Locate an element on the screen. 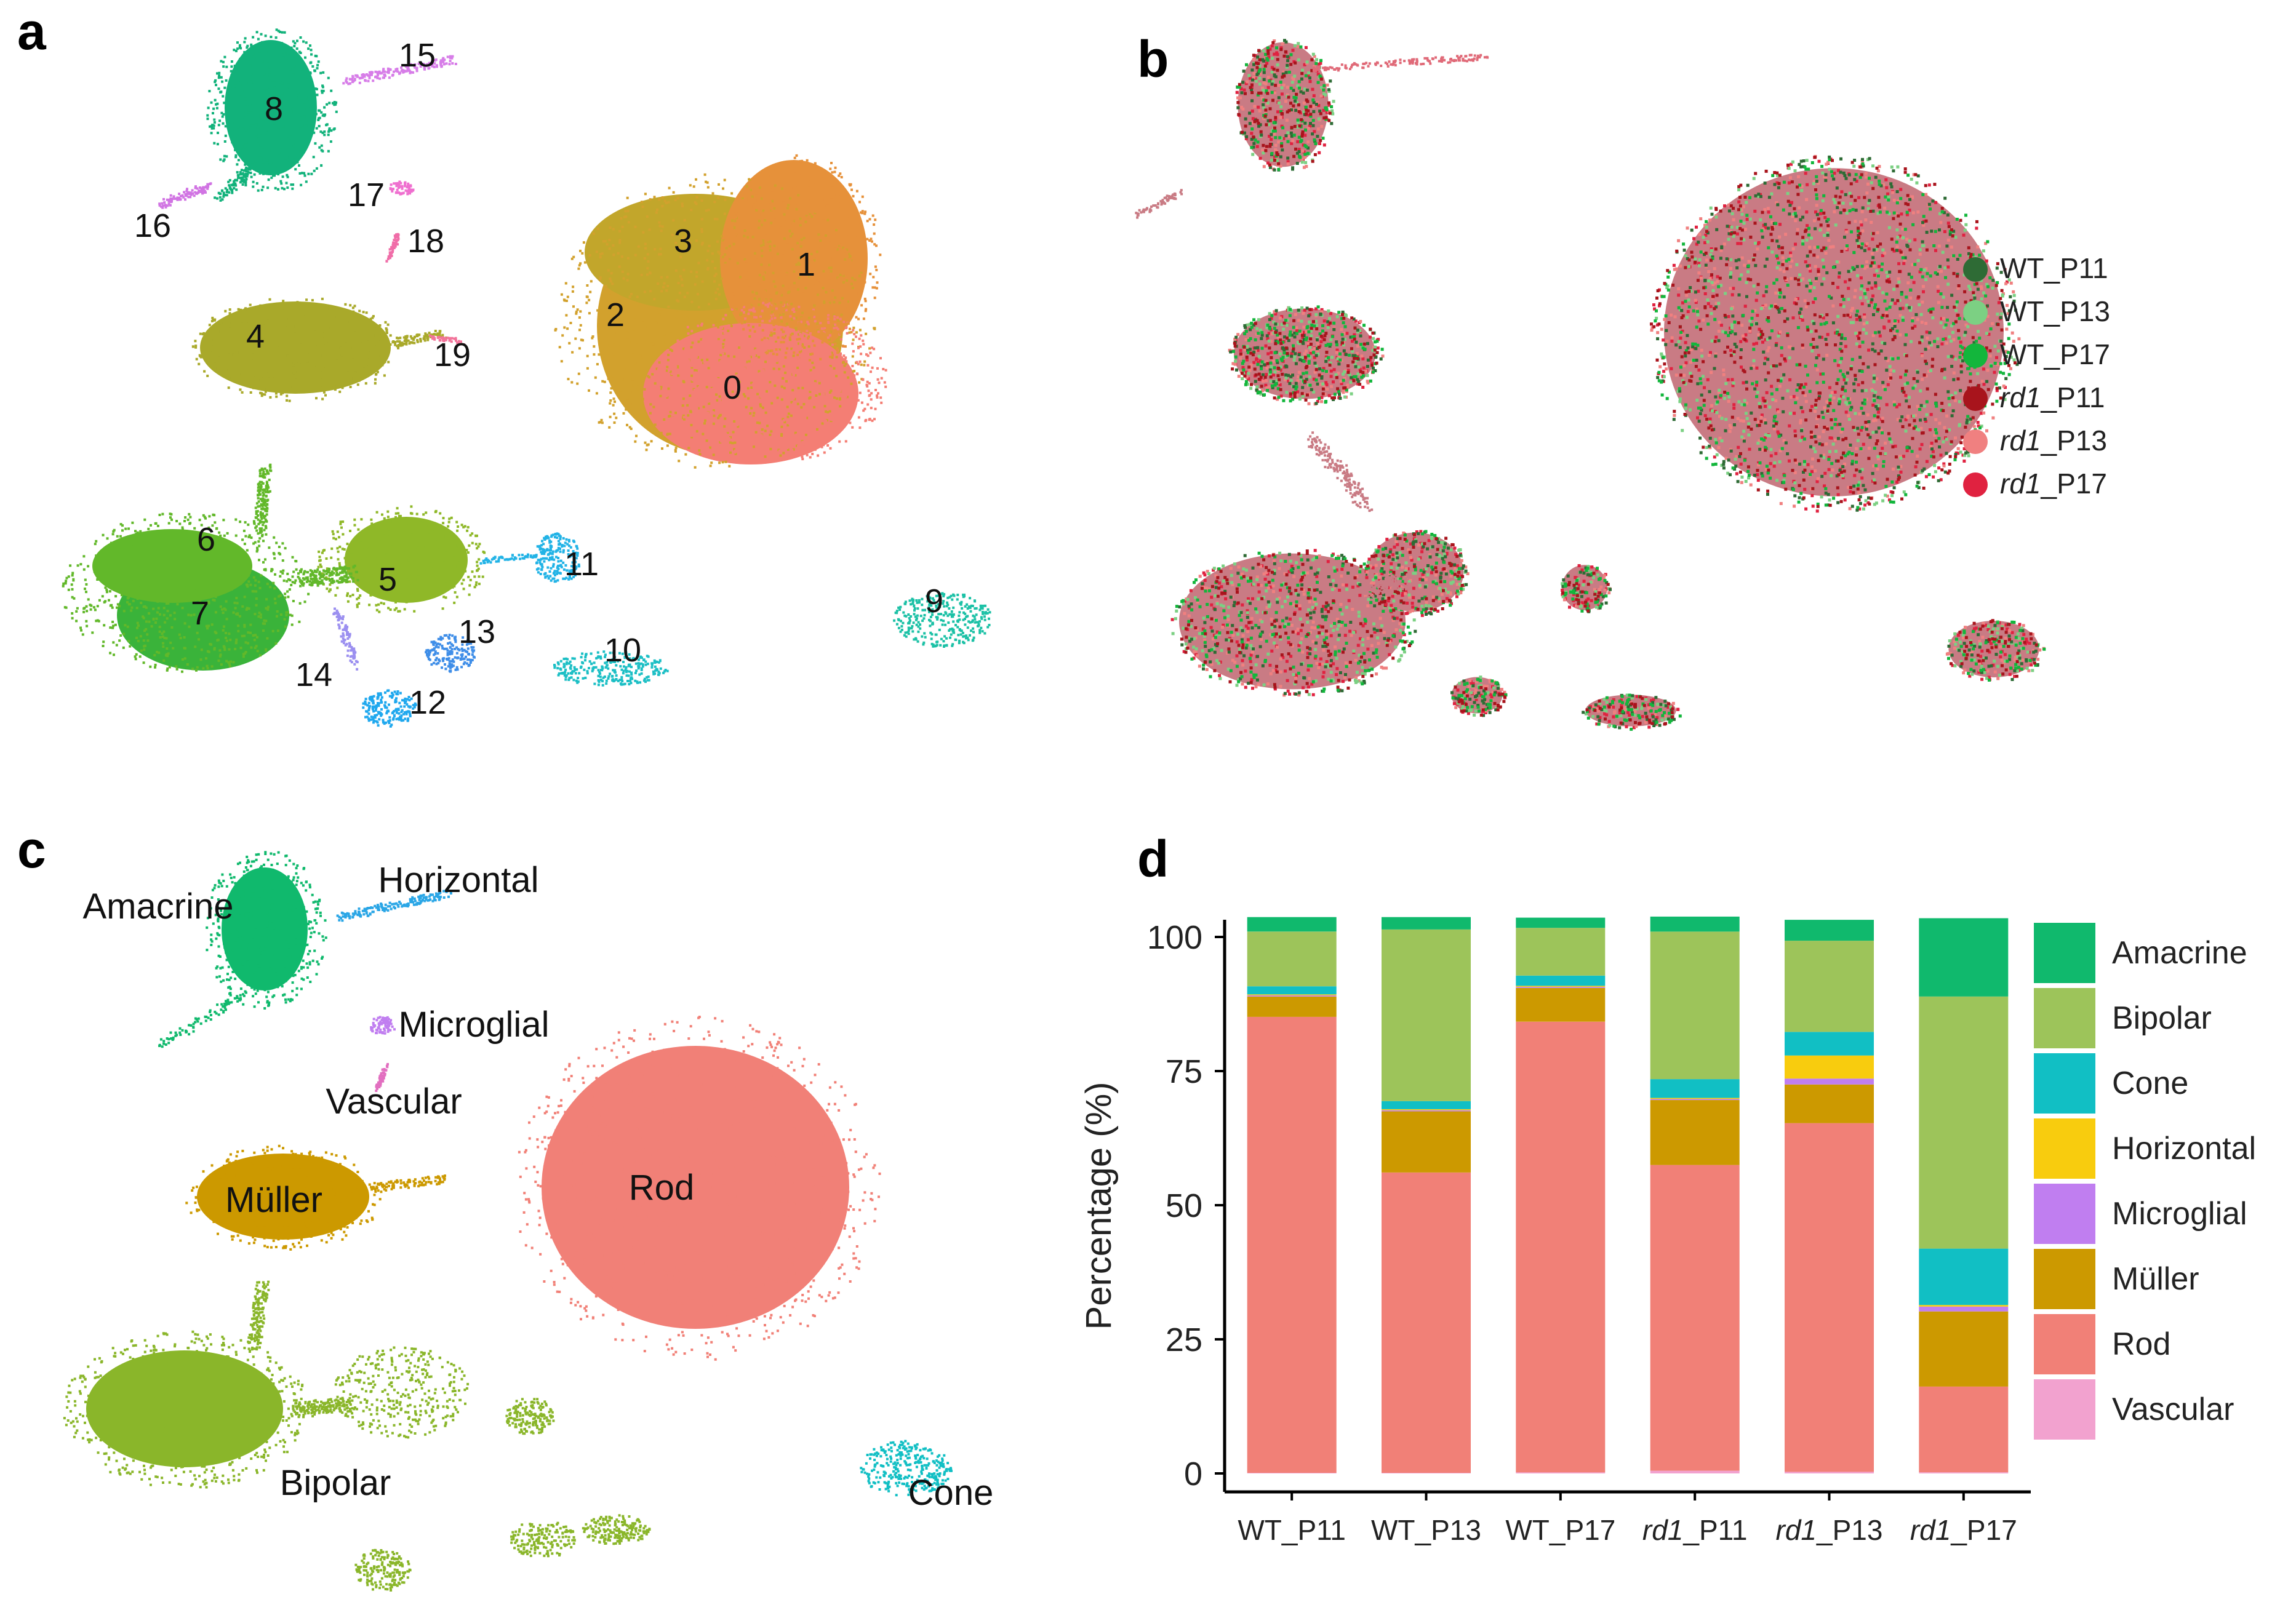 This screenshot has height=1618, width=2296. bar-stack-WT_P11 is located at coordinates (1292, 1195).